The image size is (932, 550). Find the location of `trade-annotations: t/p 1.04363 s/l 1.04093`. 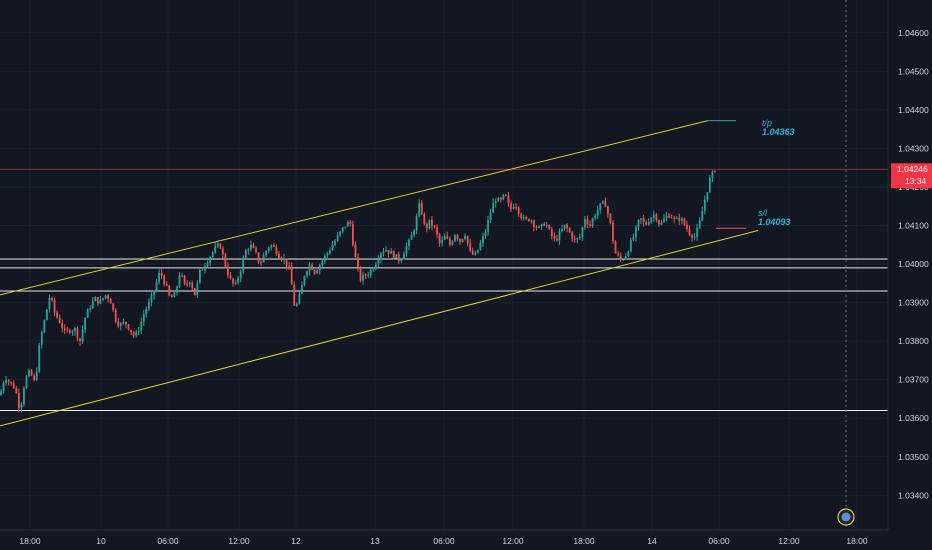

trade-annotations: t/p 1.04363 s/l 1.04093 is located at coordinates (750, 173).